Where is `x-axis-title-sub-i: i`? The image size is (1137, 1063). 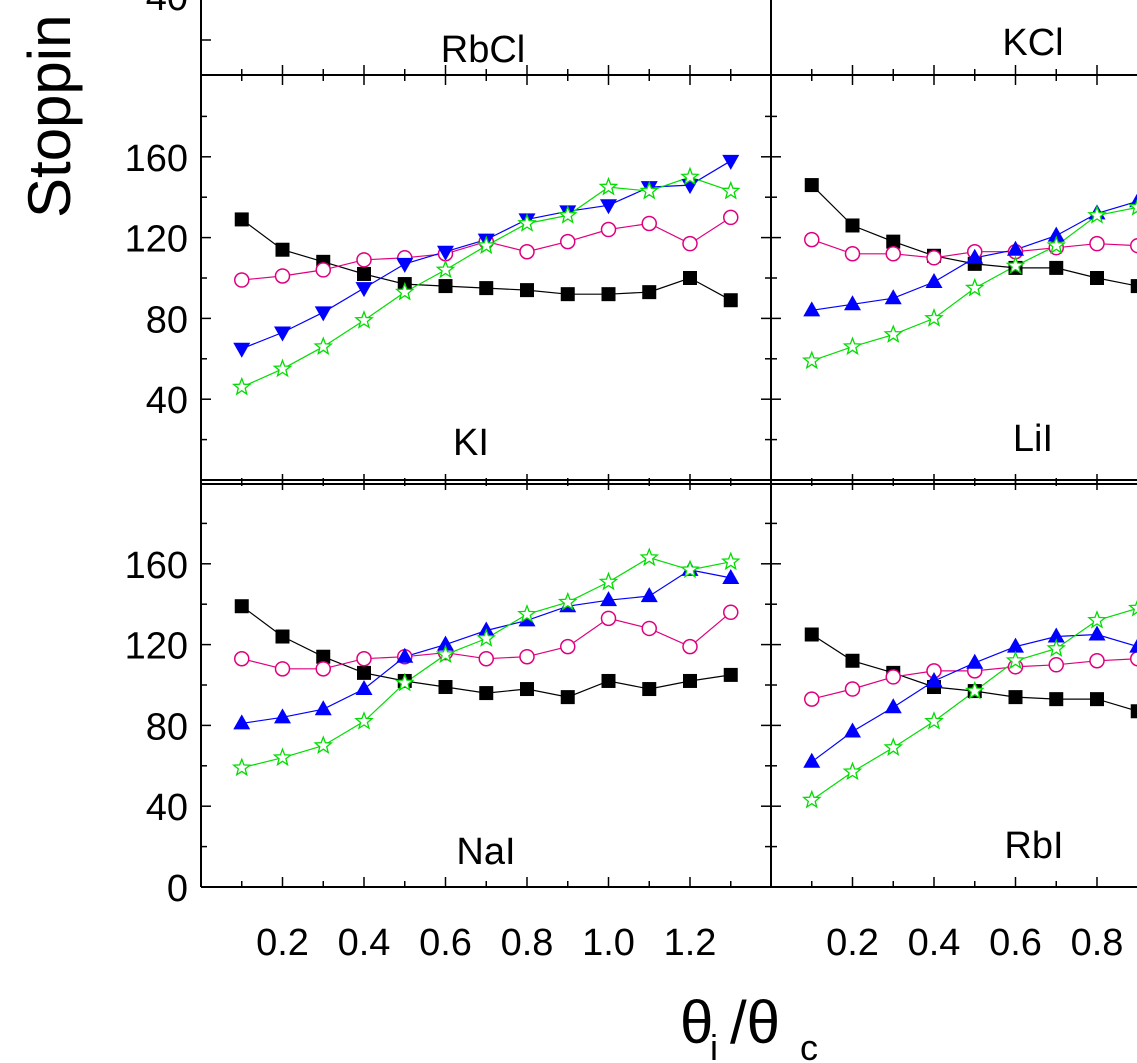 x-axis-title-sub-i: i is located at coordinates (714, 1045).